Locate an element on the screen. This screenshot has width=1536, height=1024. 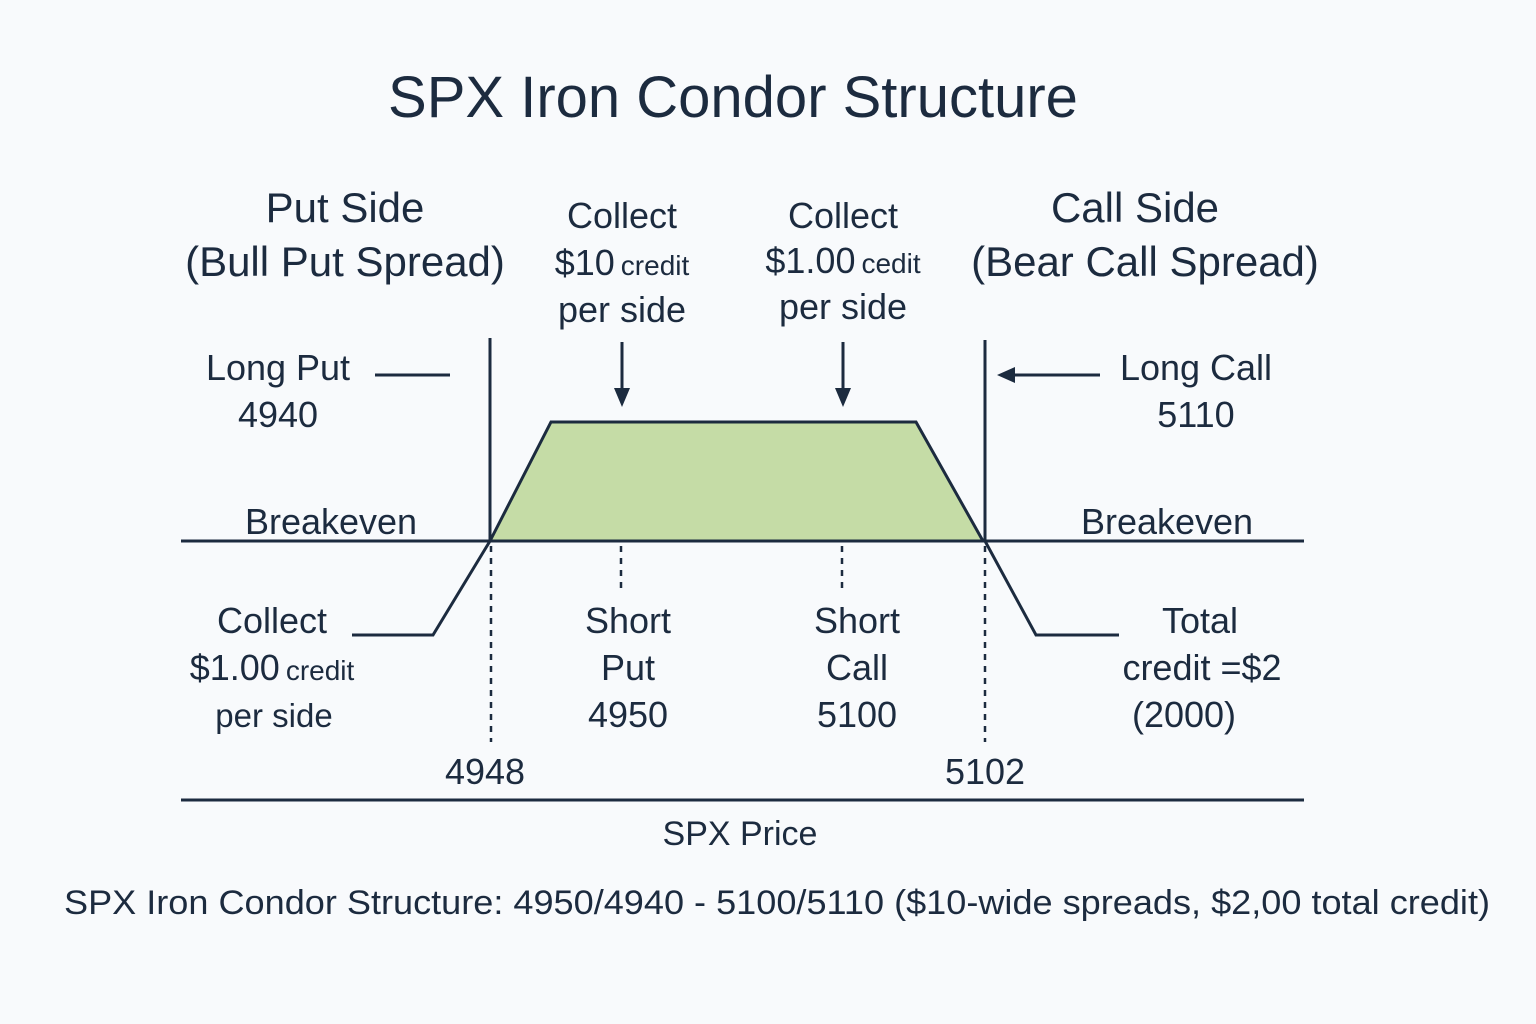
collect-amount-line: $1.00 cedit is located at coordinates (842, 260).